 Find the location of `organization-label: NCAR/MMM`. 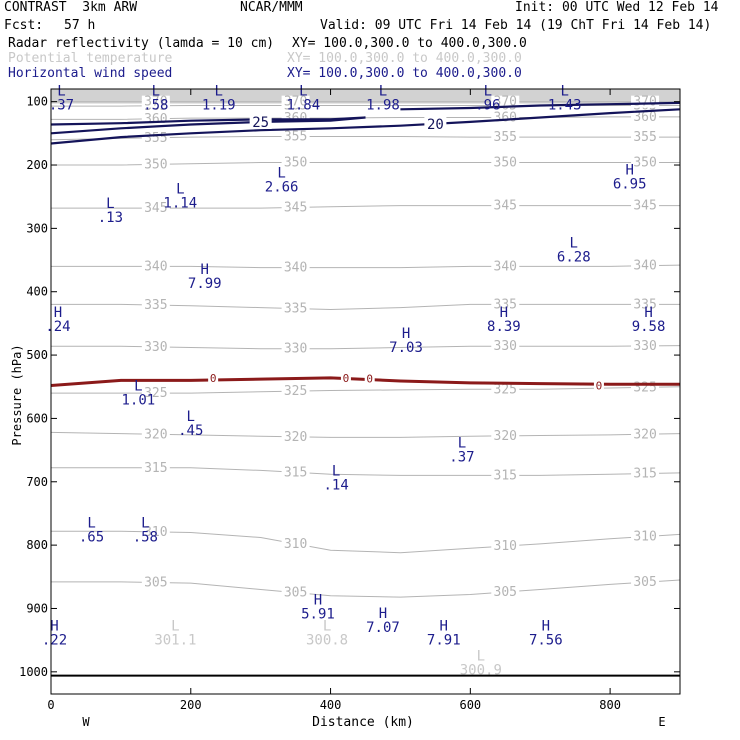

organization-label: NCAR/MMM is located at coordinates (271, 7).